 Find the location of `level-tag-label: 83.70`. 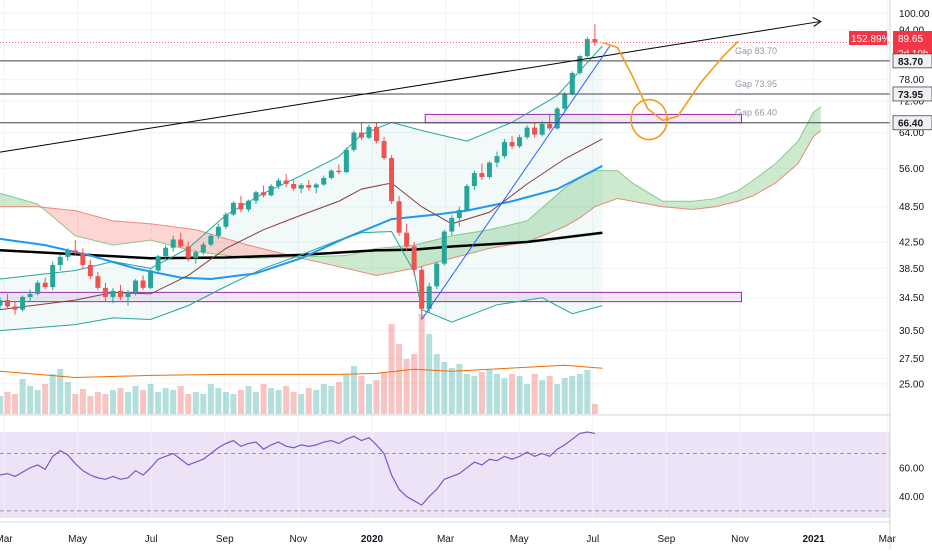

level-tag-label: 83.70 is located at coordinates (910, 62).